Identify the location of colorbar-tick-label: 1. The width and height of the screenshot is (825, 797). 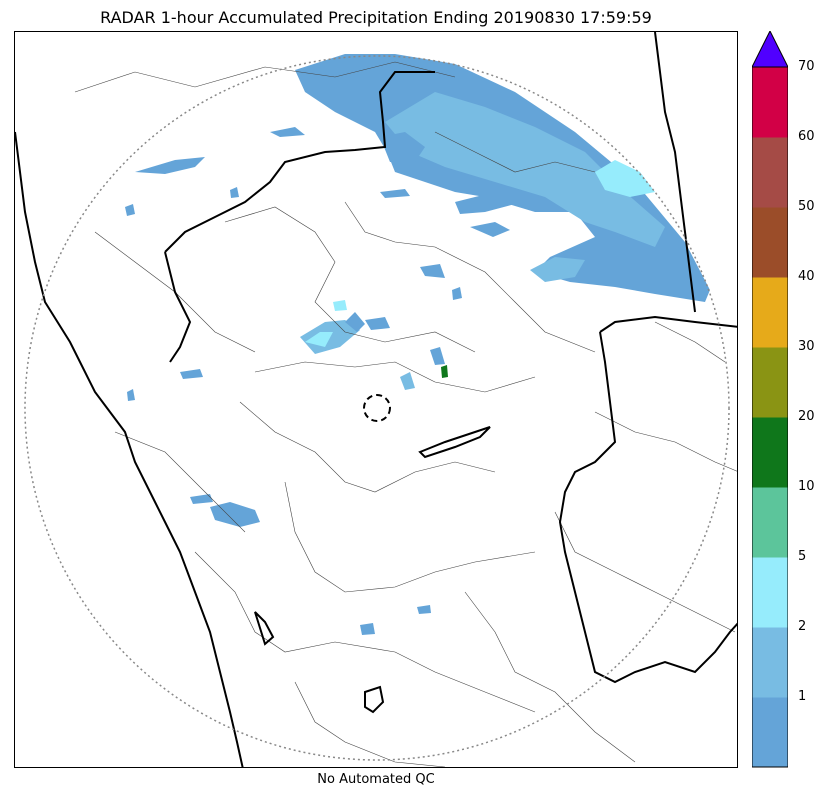
(802, 696).